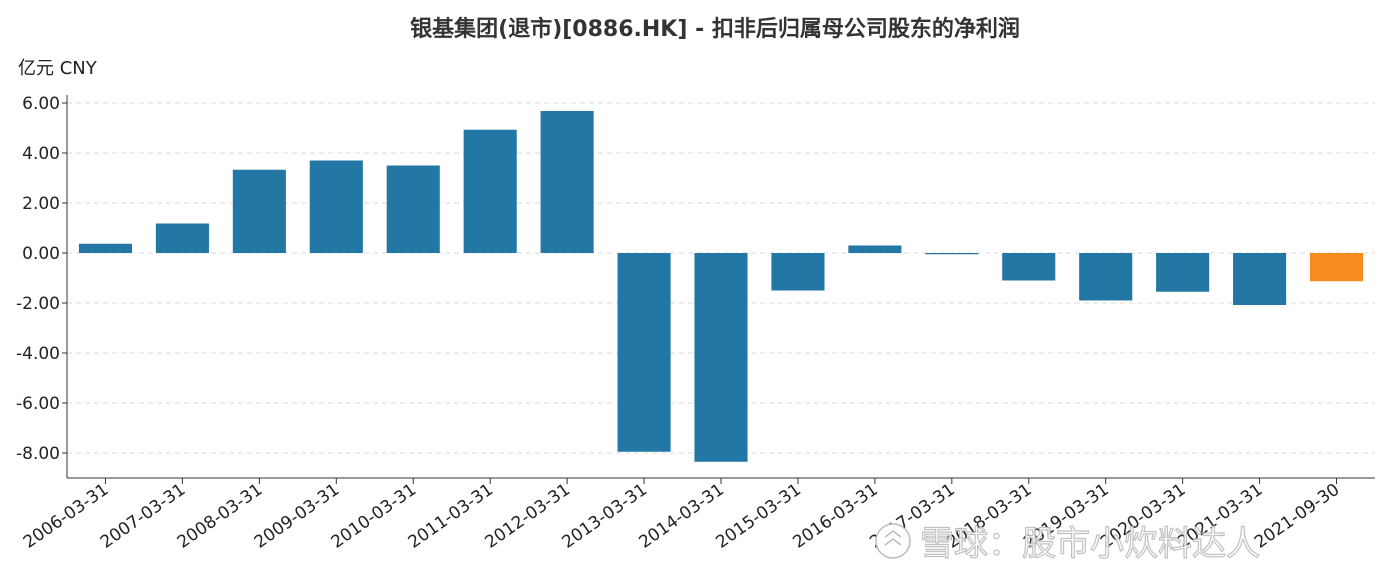  What do you see at coordinates (41, 279) in the screenshot?
I see `y-ticks: 6.00 4.00 2.00 0.00 -2.00 -4.00 -6.00 -8.00` at bounding box center [41, 279].